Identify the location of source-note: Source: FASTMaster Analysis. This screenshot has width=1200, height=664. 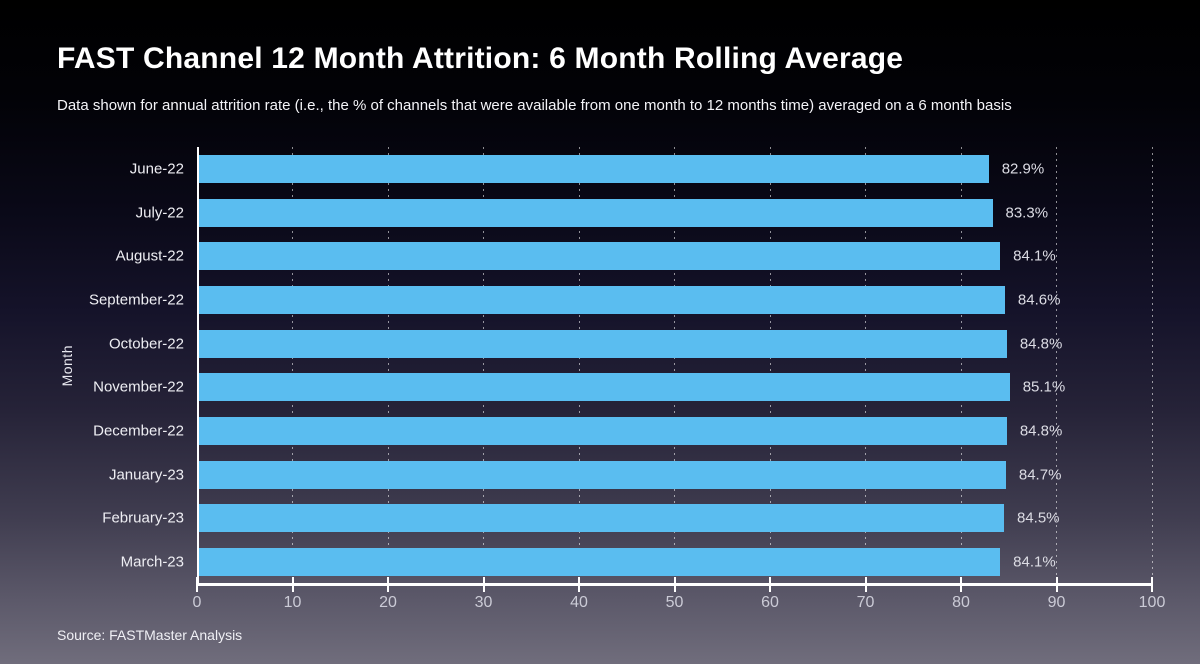
(150, 635).